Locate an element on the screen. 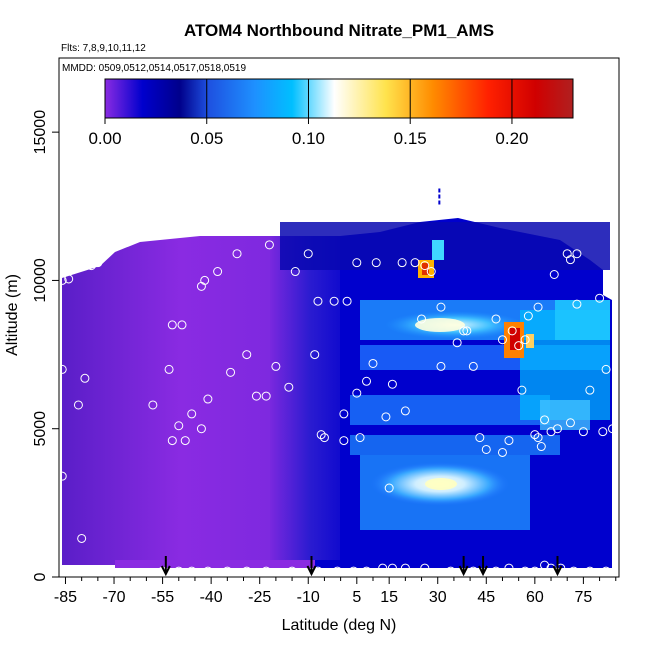 The image size is (650, 650). profile-arrow-marker is located at coordinates (463, 566).